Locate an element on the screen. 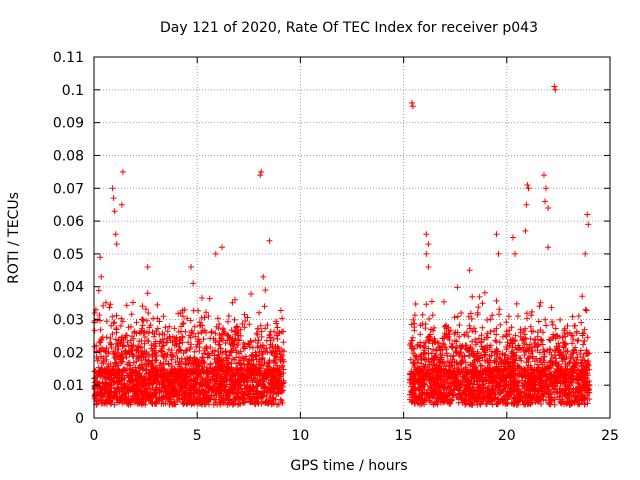  y-tick-label: 0.11 is located at coordinates (68, 58).